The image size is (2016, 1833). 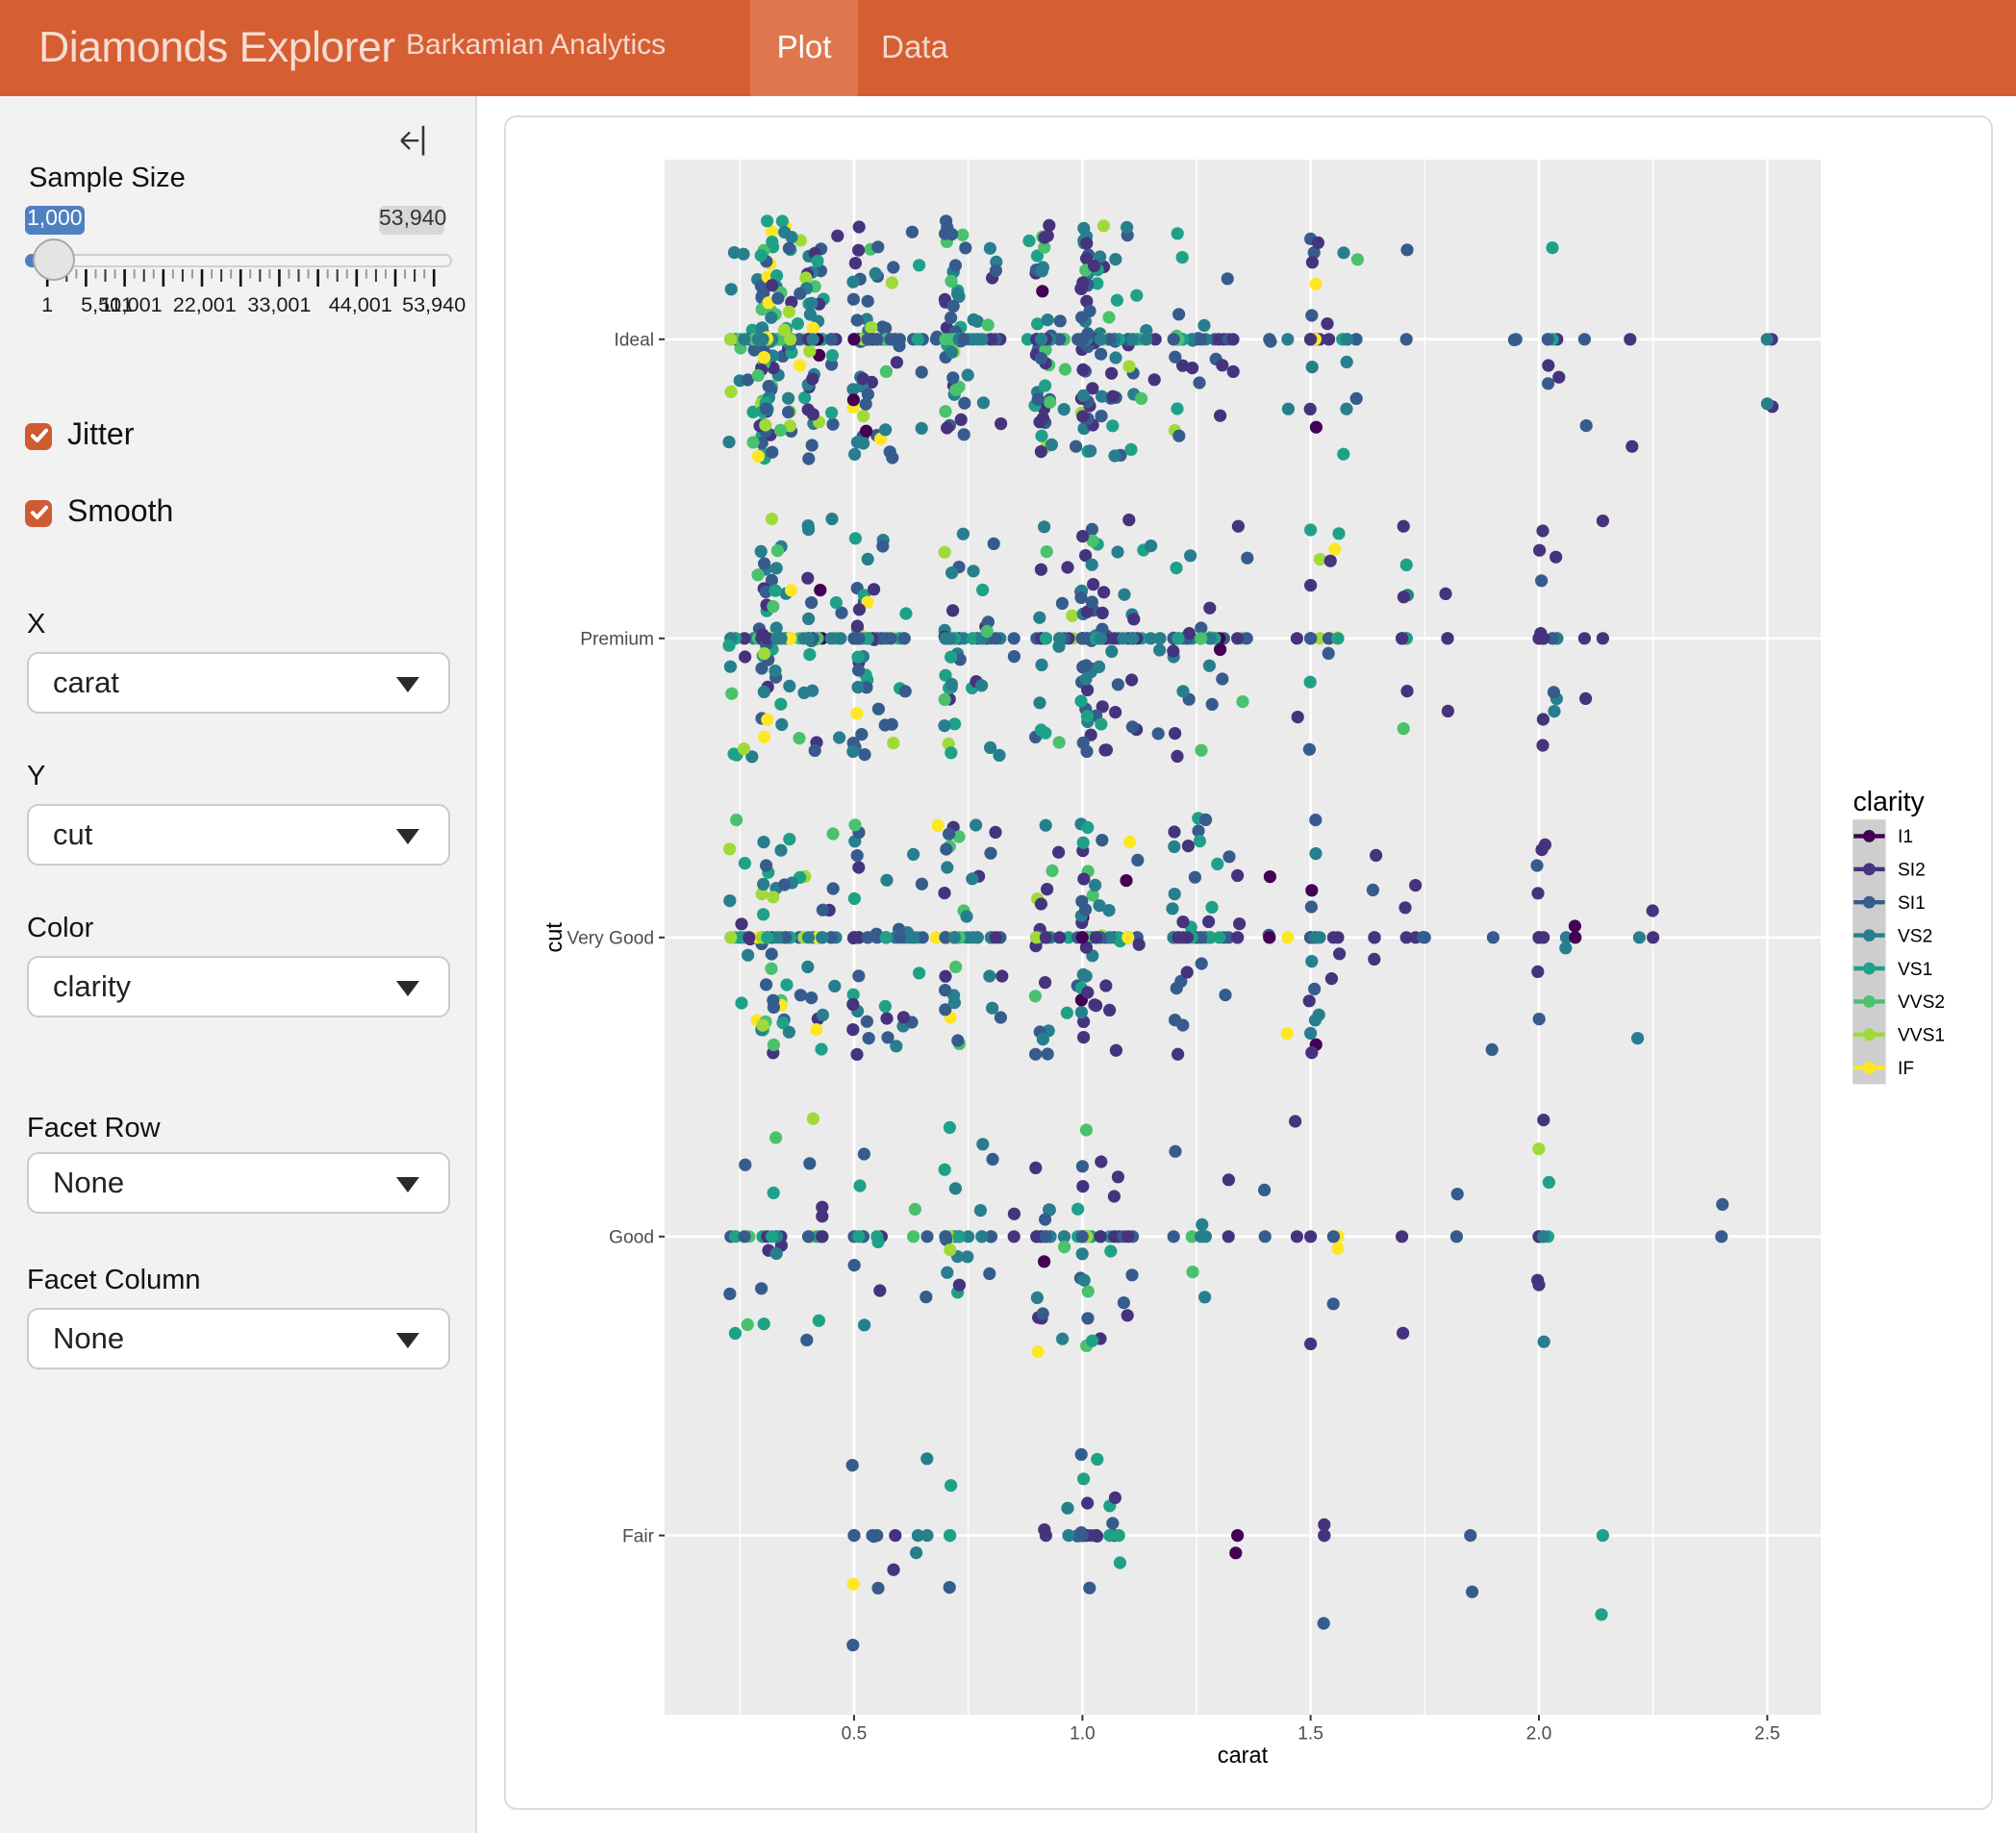 I want to click on svg-text: Ideal, so click(x=634, y=341).